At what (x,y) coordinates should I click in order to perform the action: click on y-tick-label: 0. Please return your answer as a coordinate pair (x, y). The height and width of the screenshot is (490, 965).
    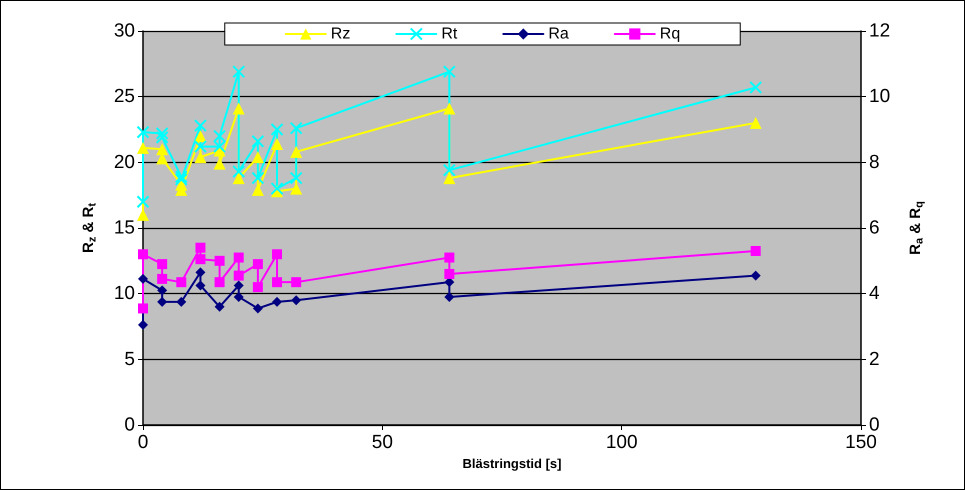
    Looking at the image, I should click on (129, 425).